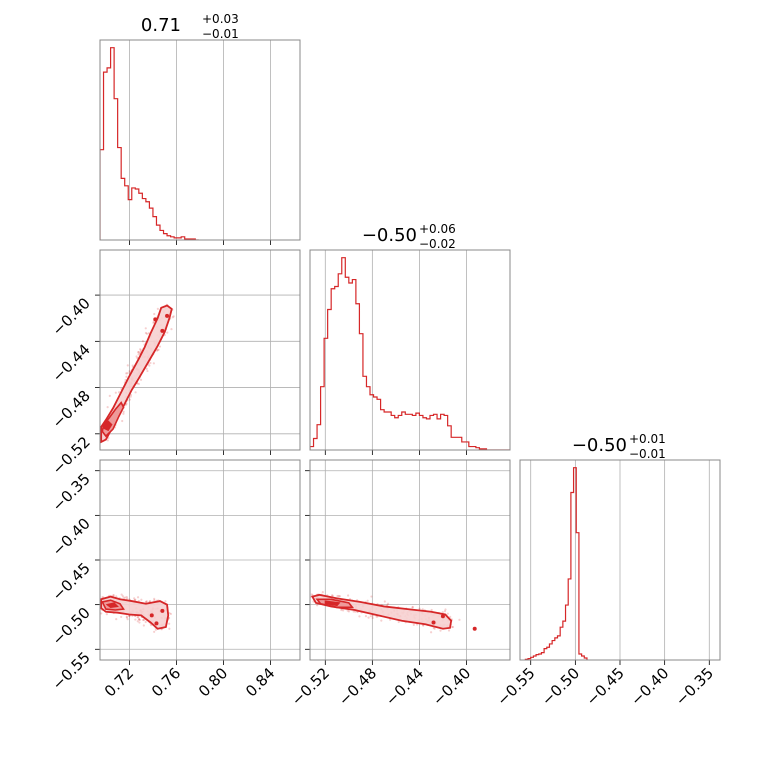  I want to click on x-tick-label: −0.44, so click(404, 686).